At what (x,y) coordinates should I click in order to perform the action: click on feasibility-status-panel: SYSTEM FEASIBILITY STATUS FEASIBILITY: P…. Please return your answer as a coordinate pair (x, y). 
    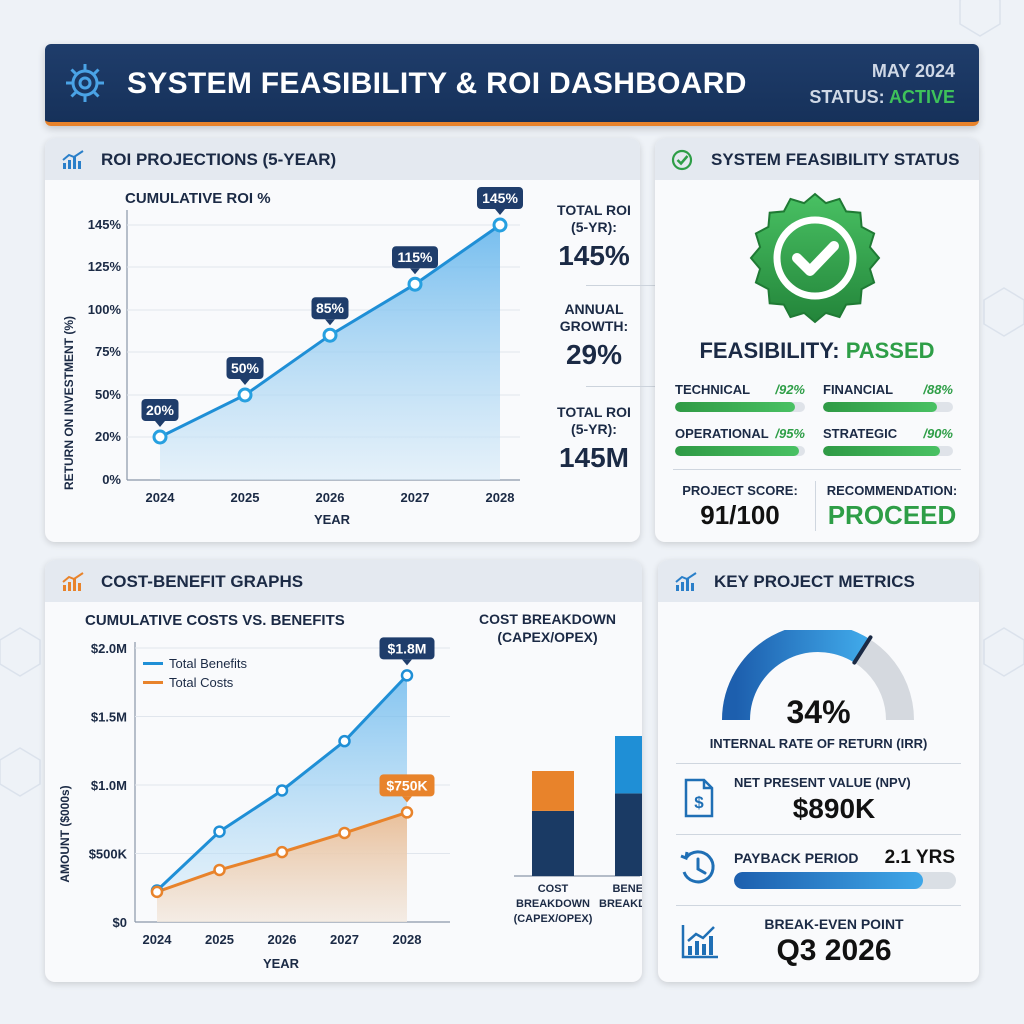
    Looking at the image, I should click on (817, 340).